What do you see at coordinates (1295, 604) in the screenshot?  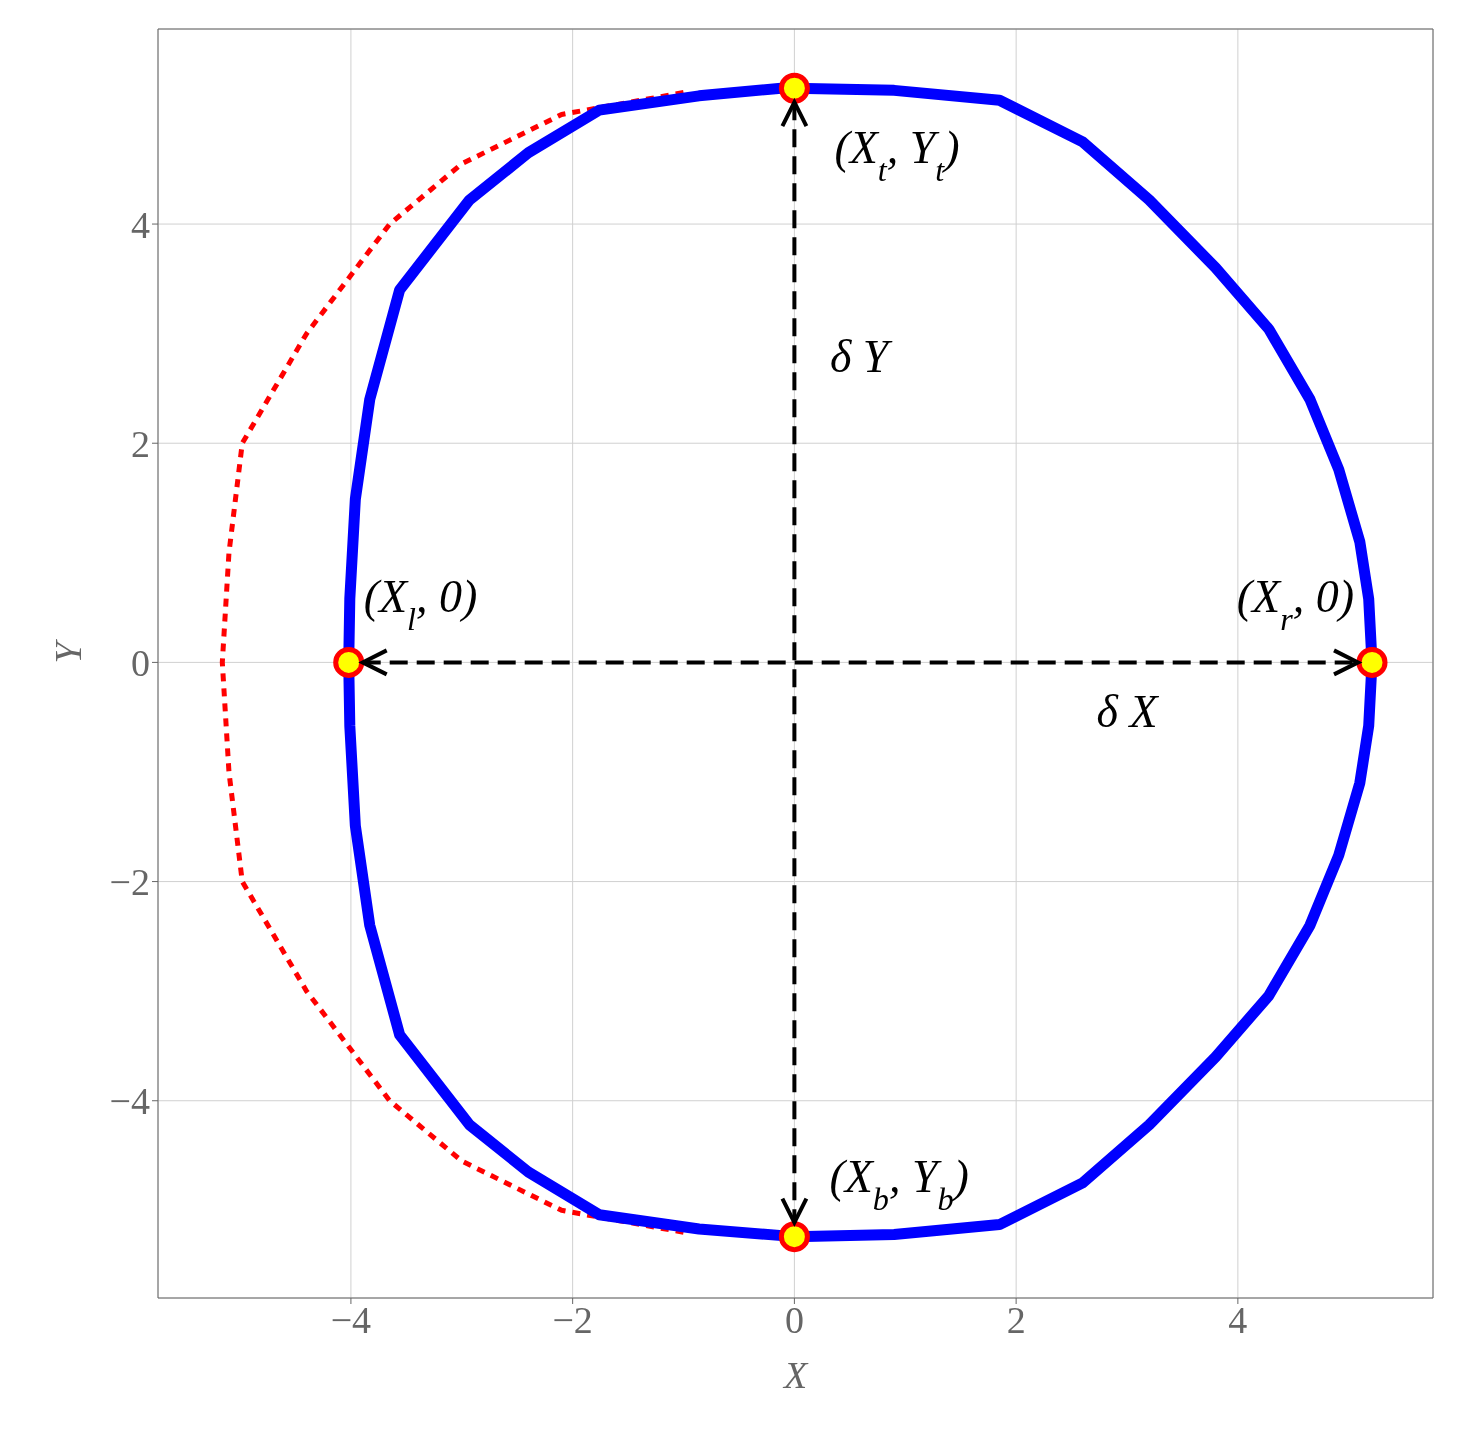 I see `annotation: (X$_{r}$, 0)` at bounding box center [1295, 604].